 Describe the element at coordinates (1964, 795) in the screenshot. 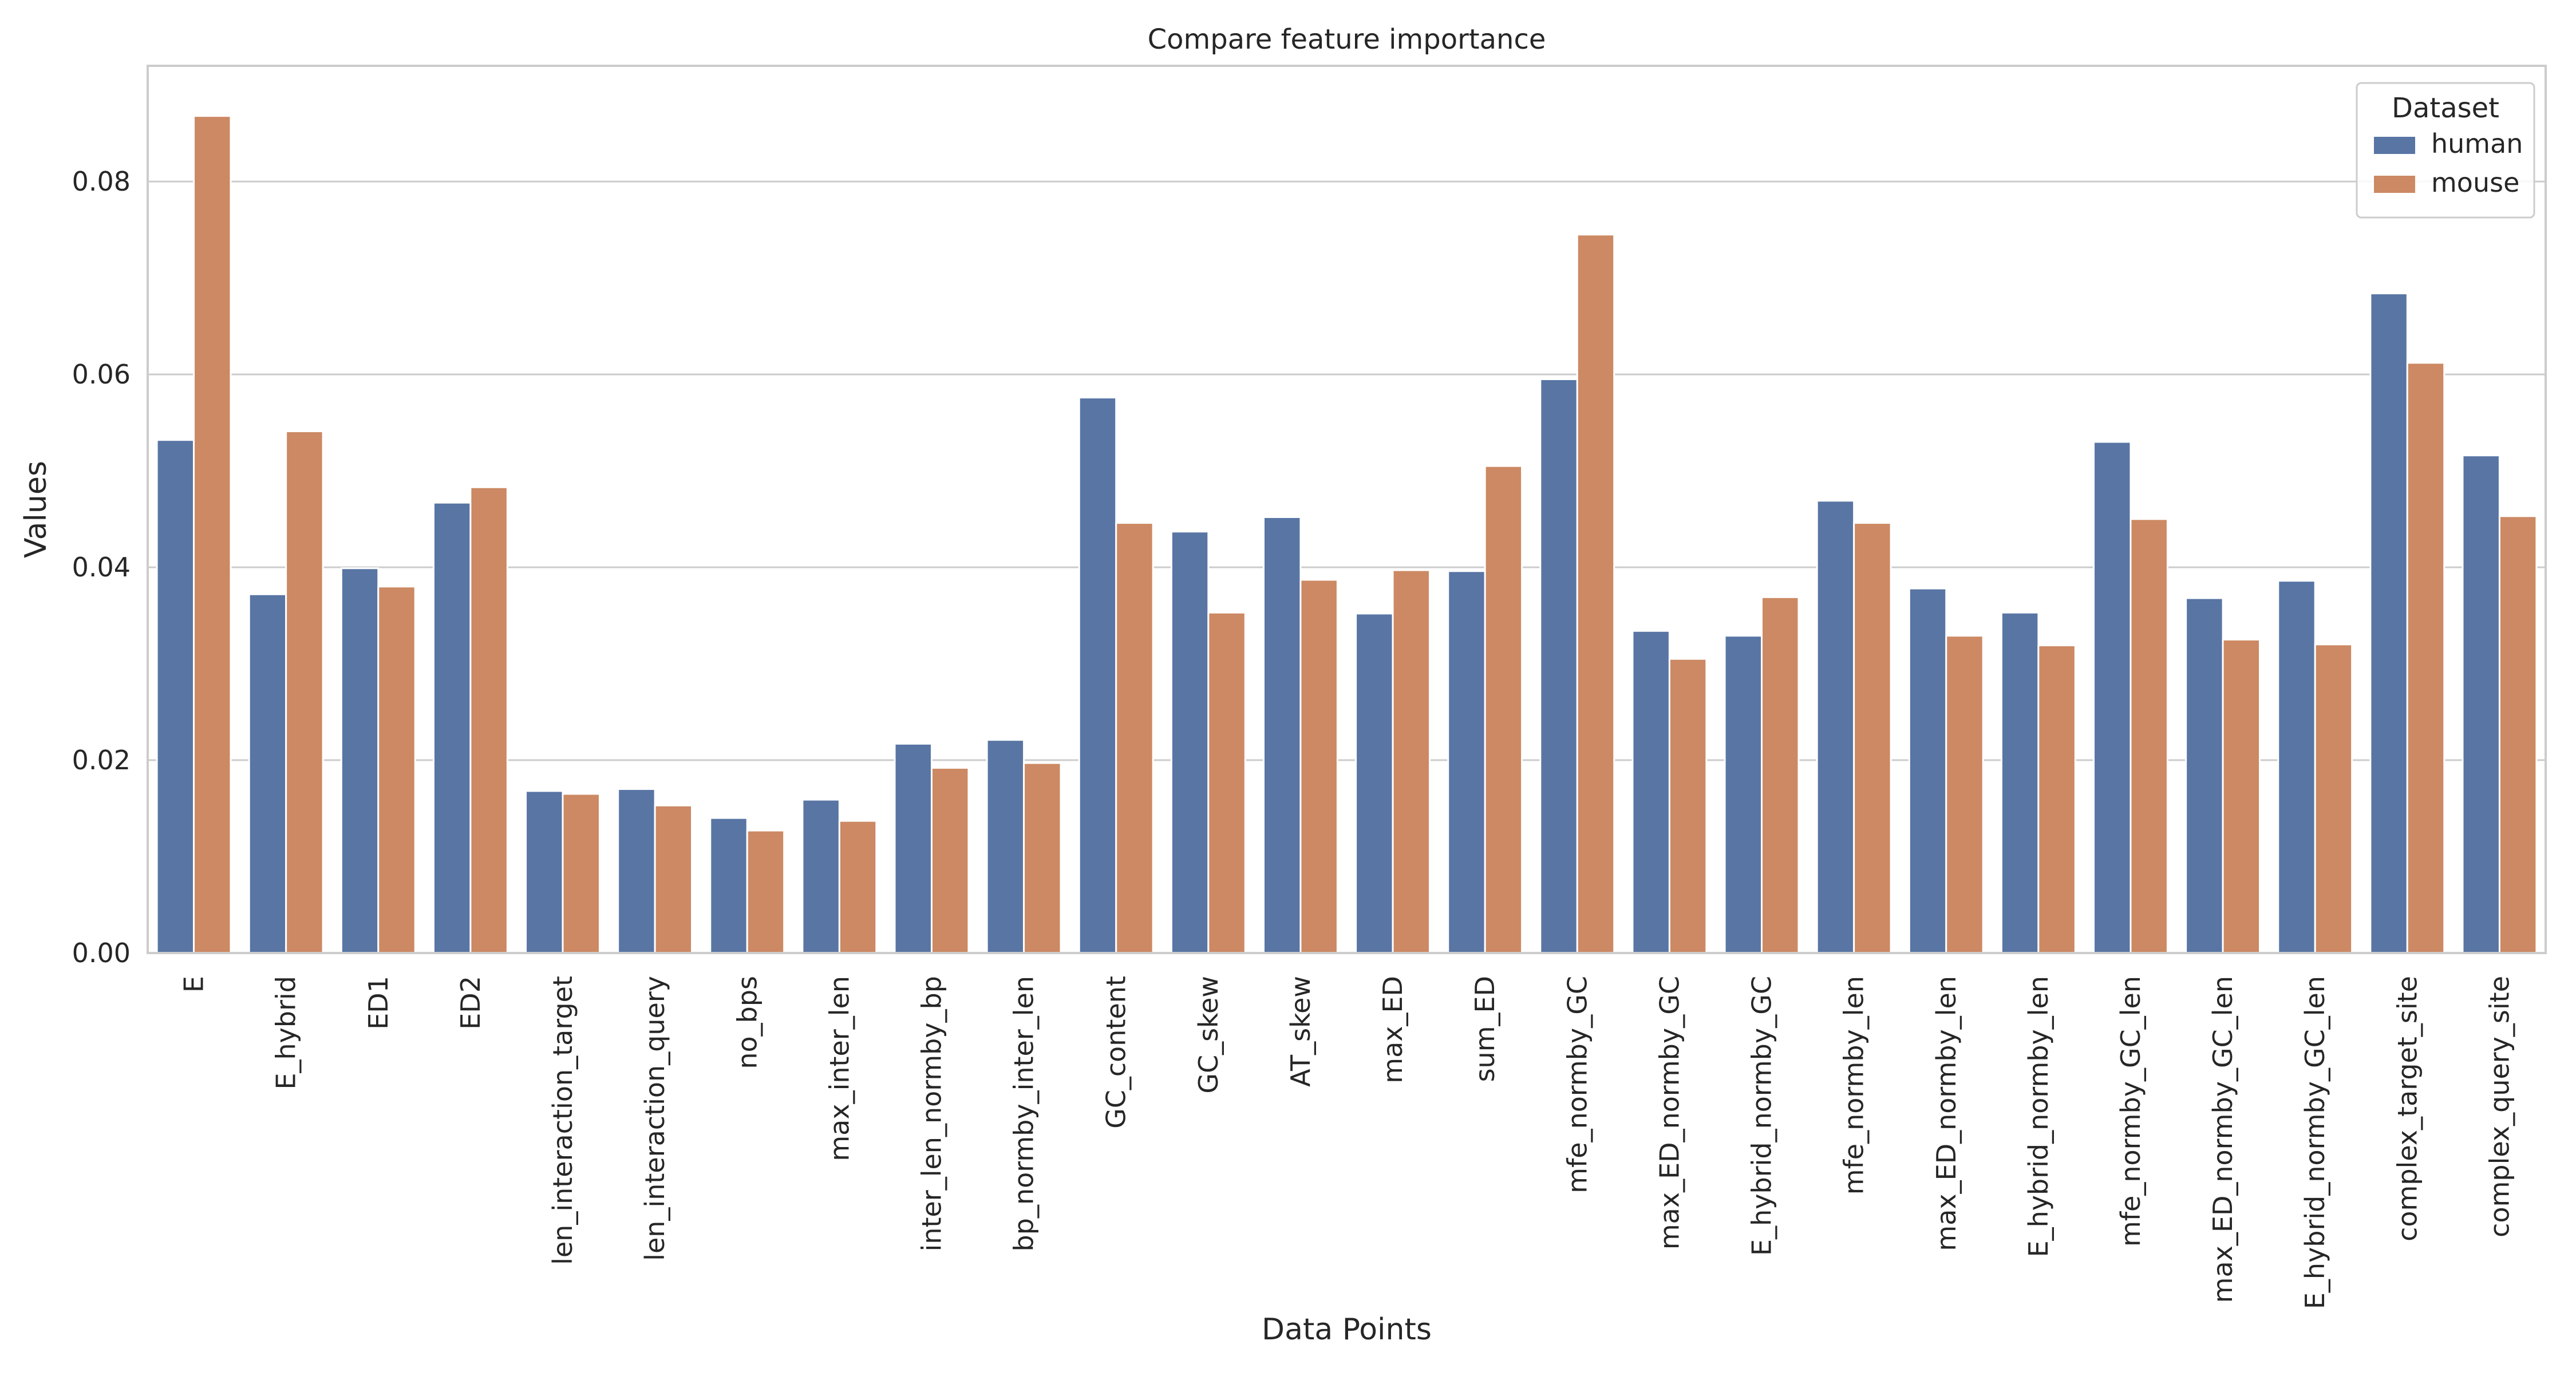

I see `bar-mouse-max_ED_normby_len` at that location.